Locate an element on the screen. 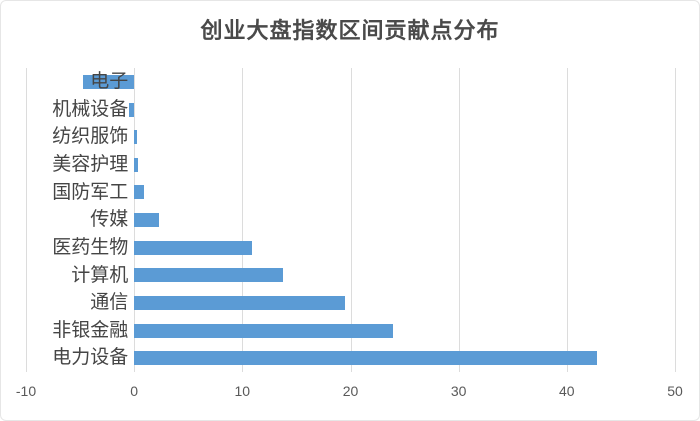 The width and height of the screenshot is (700, 421). x-tick-label: 20 is located at coordinates (350, 391).